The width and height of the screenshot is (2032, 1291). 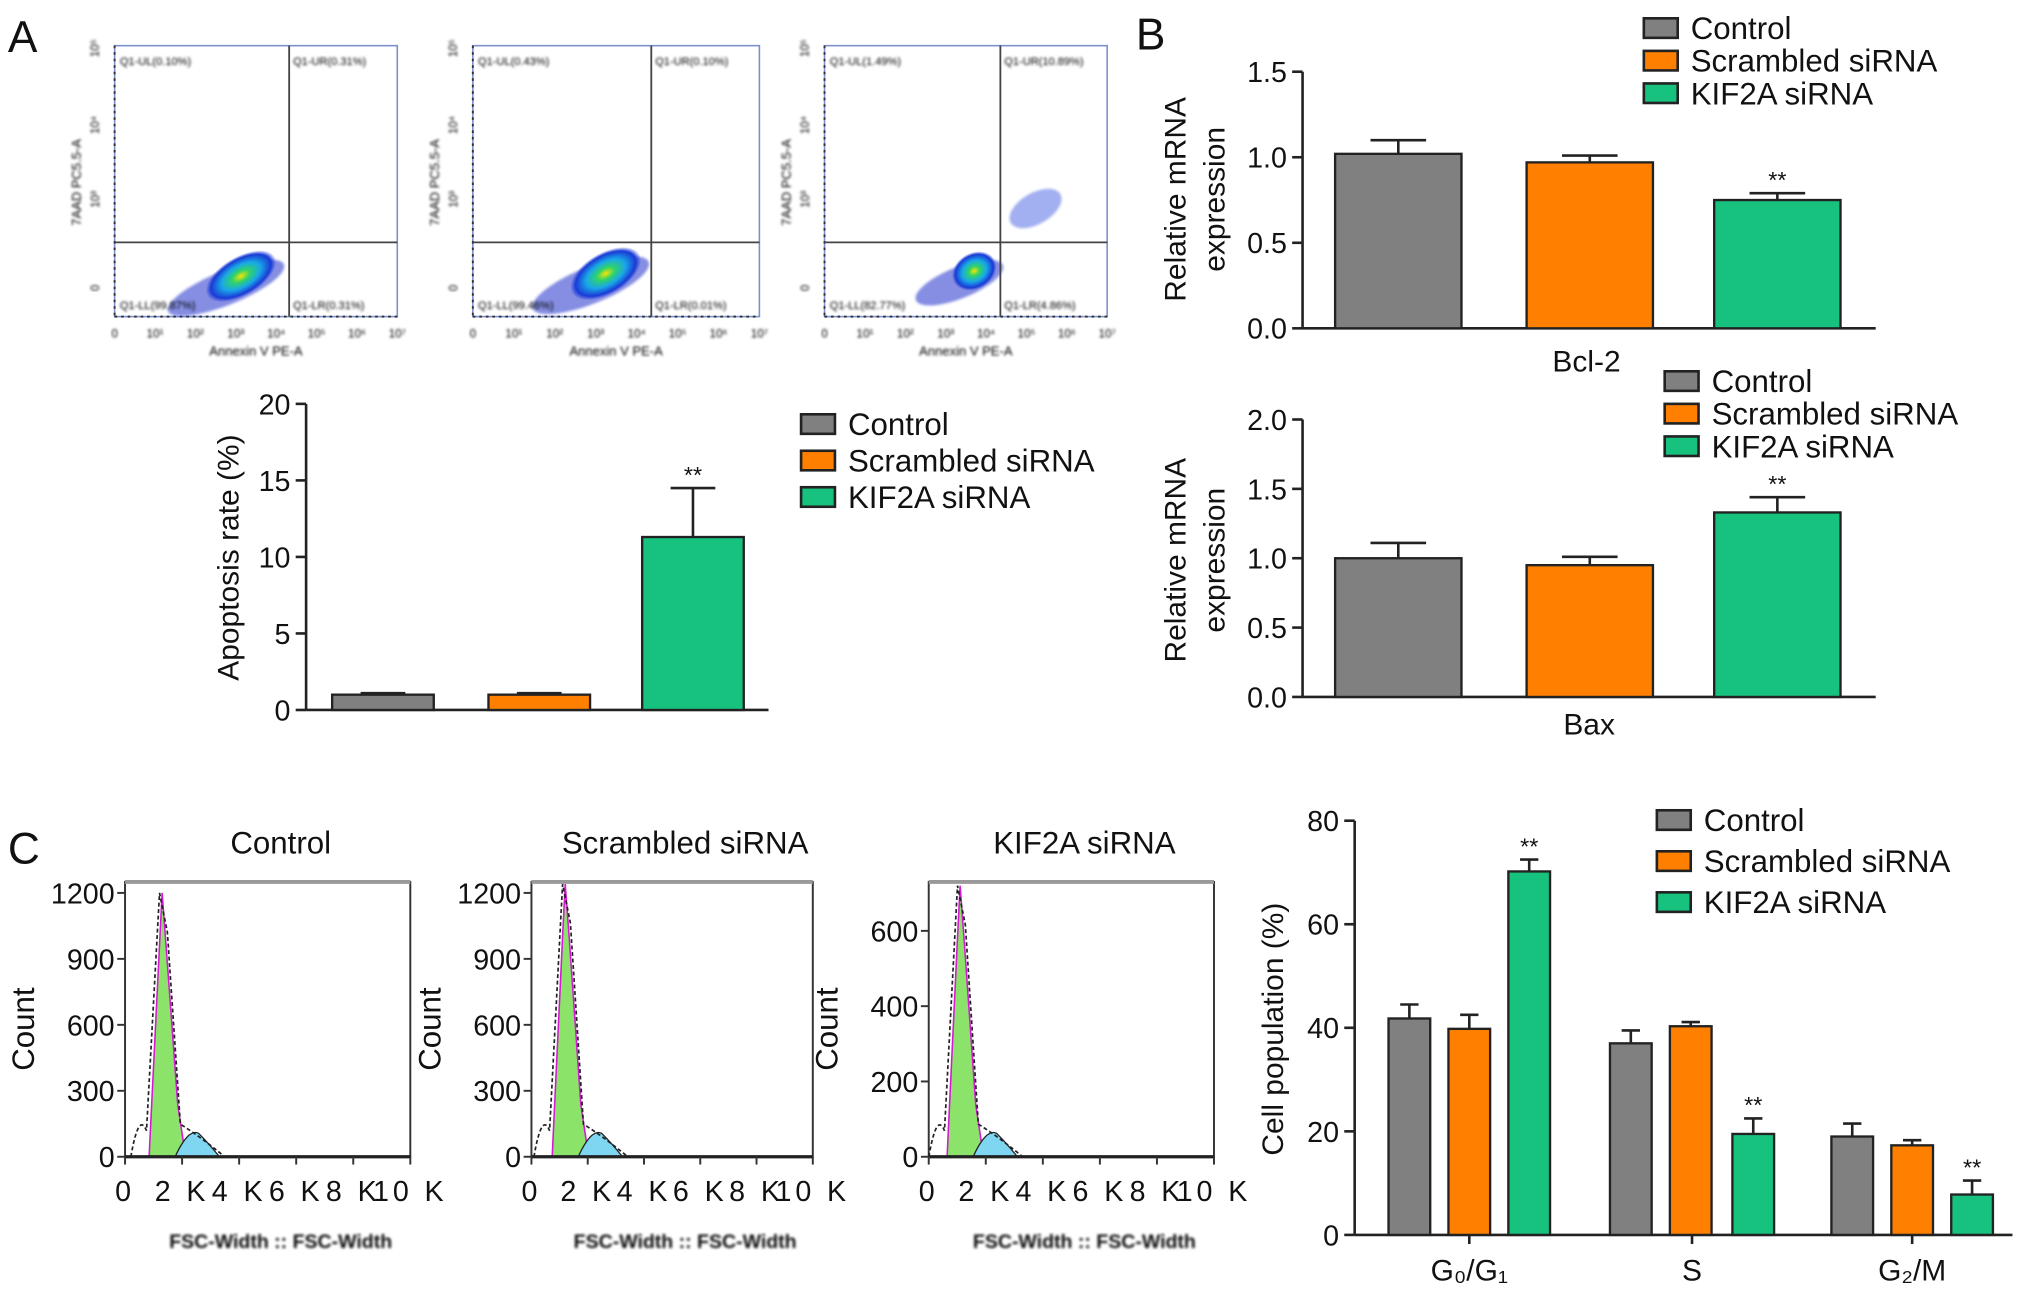 What do you see at coordinates (1912, 1271) in the screenshot?
I see `x-tick-label: G₂/M` at bounding box center [1912, 1271].